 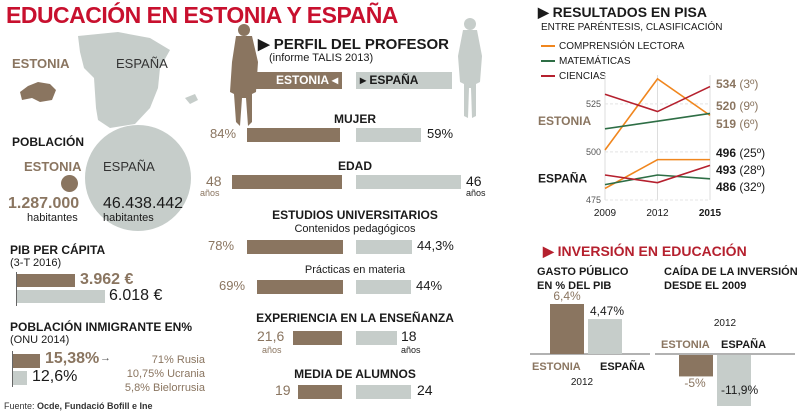 What do you see at coordinates (748, 84) in the screenshot?
I see `end-label-rank: (3º)` at bounding box center [748, 84].